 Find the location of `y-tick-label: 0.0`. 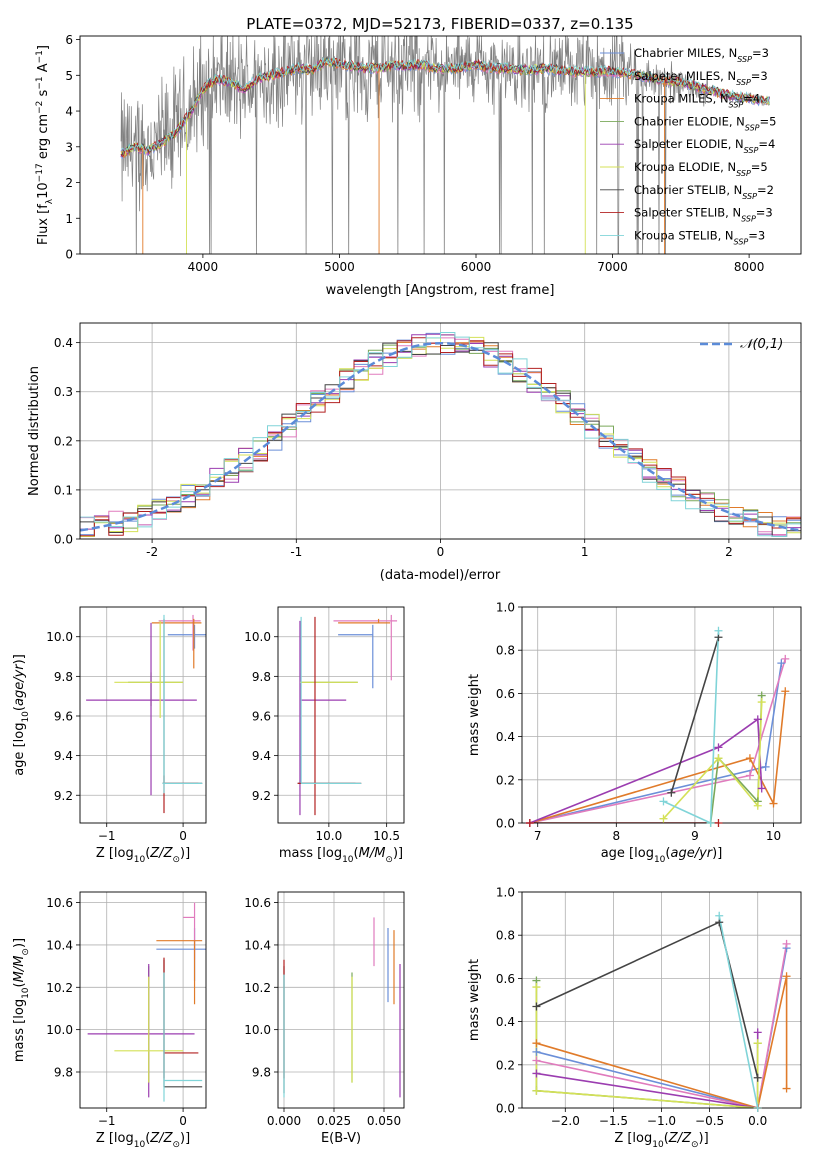

y-tick-label: 0.0 is located at coordinates (505, 824).